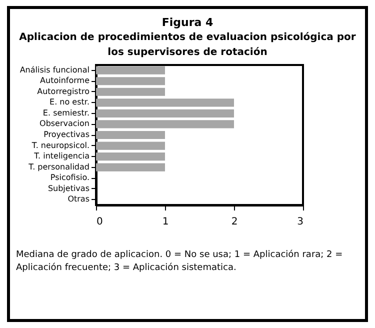 This screenshot has width=375, height=328. What do you see at coordinates (70, 102) in the screenshot?
I see `y-tick-label: E. no estr.` at bounding box center [70, 102].